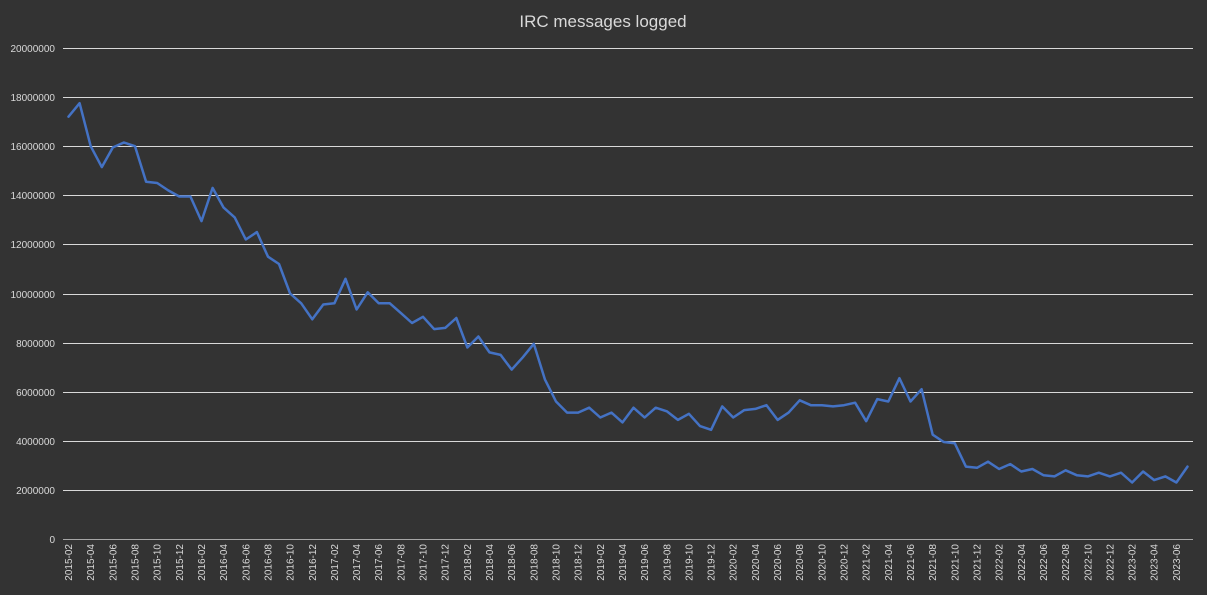  What do you see at coordinates (52, 540) in the screenshot?
I see `y-tick-label: 0` at bounding box center [52, 540].